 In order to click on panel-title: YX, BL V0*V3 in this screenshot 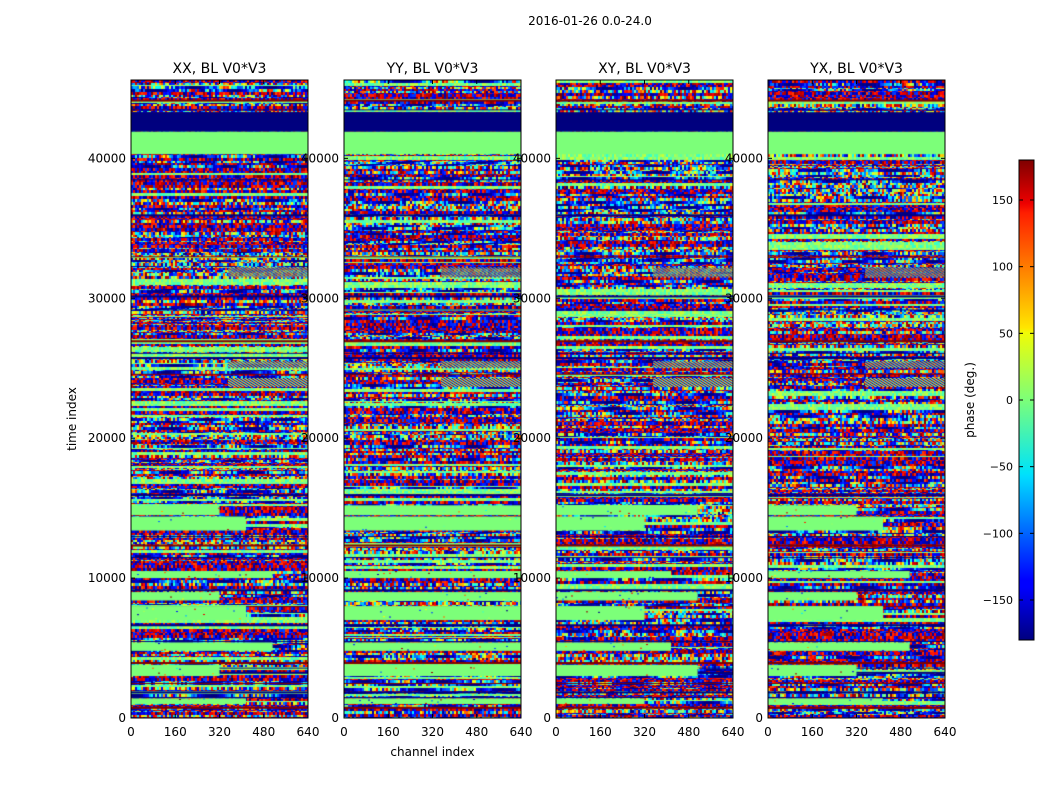, I will do `click(856, 69)`.